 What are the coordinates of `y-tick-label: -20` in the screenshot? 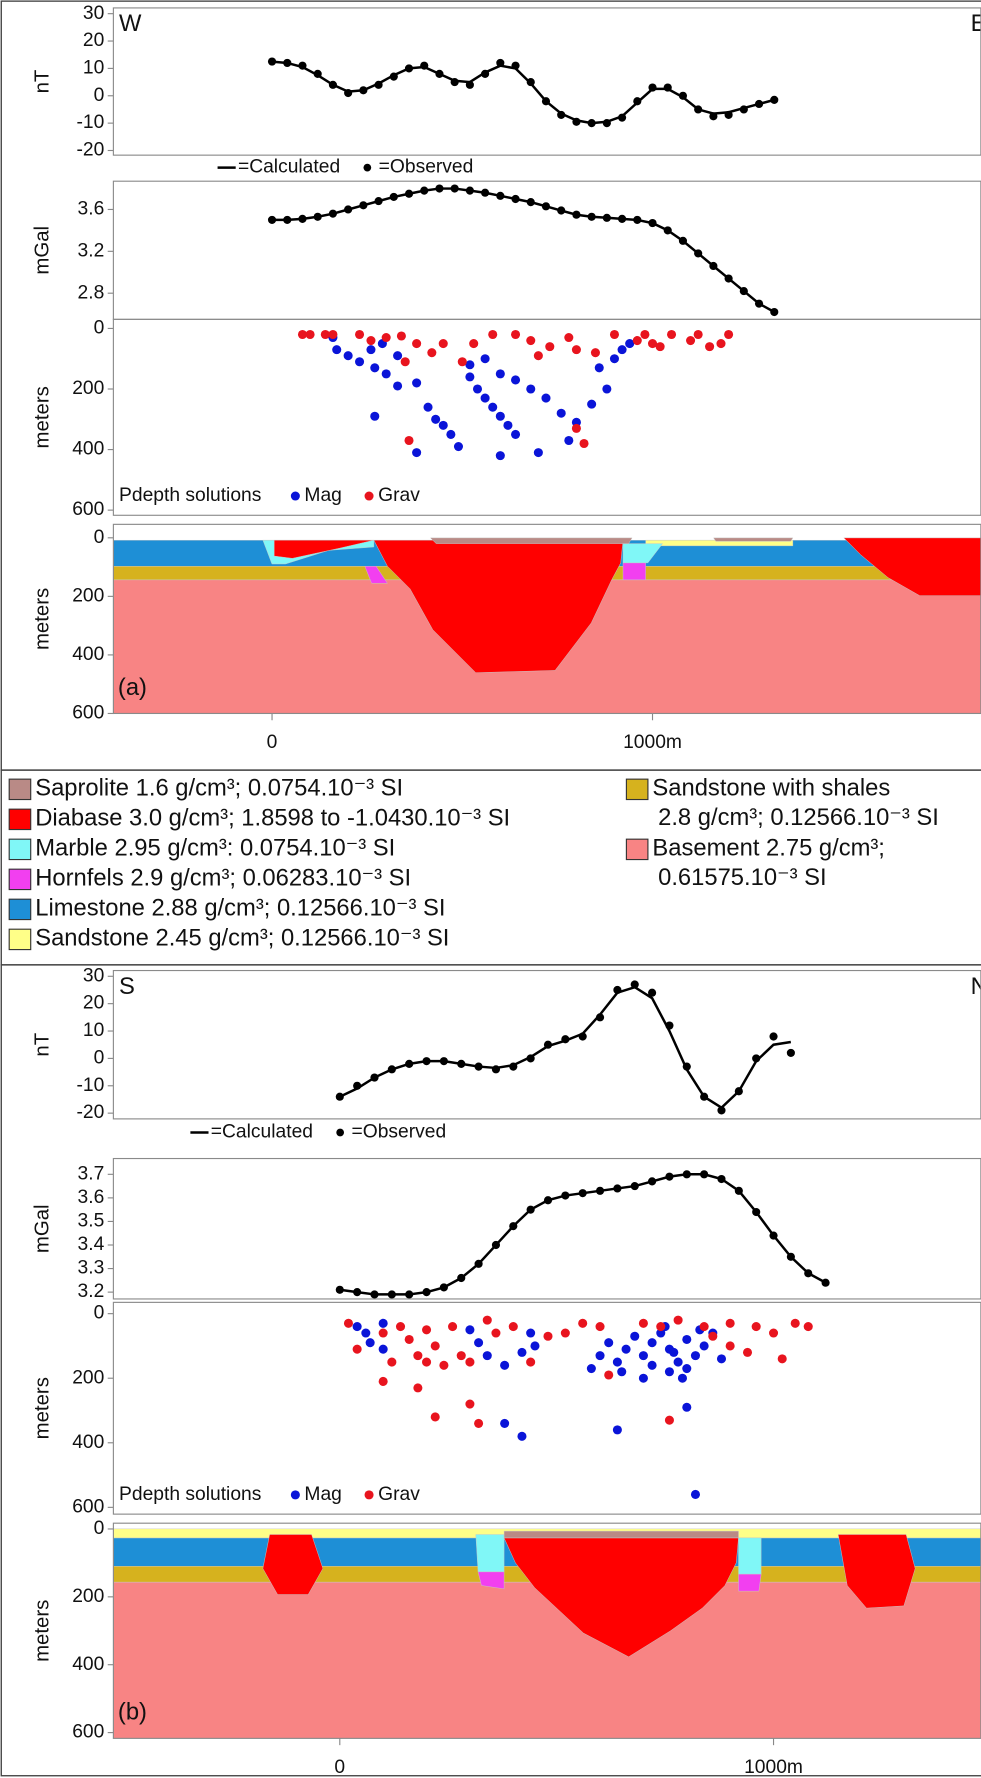 It's located at (90, 1112).